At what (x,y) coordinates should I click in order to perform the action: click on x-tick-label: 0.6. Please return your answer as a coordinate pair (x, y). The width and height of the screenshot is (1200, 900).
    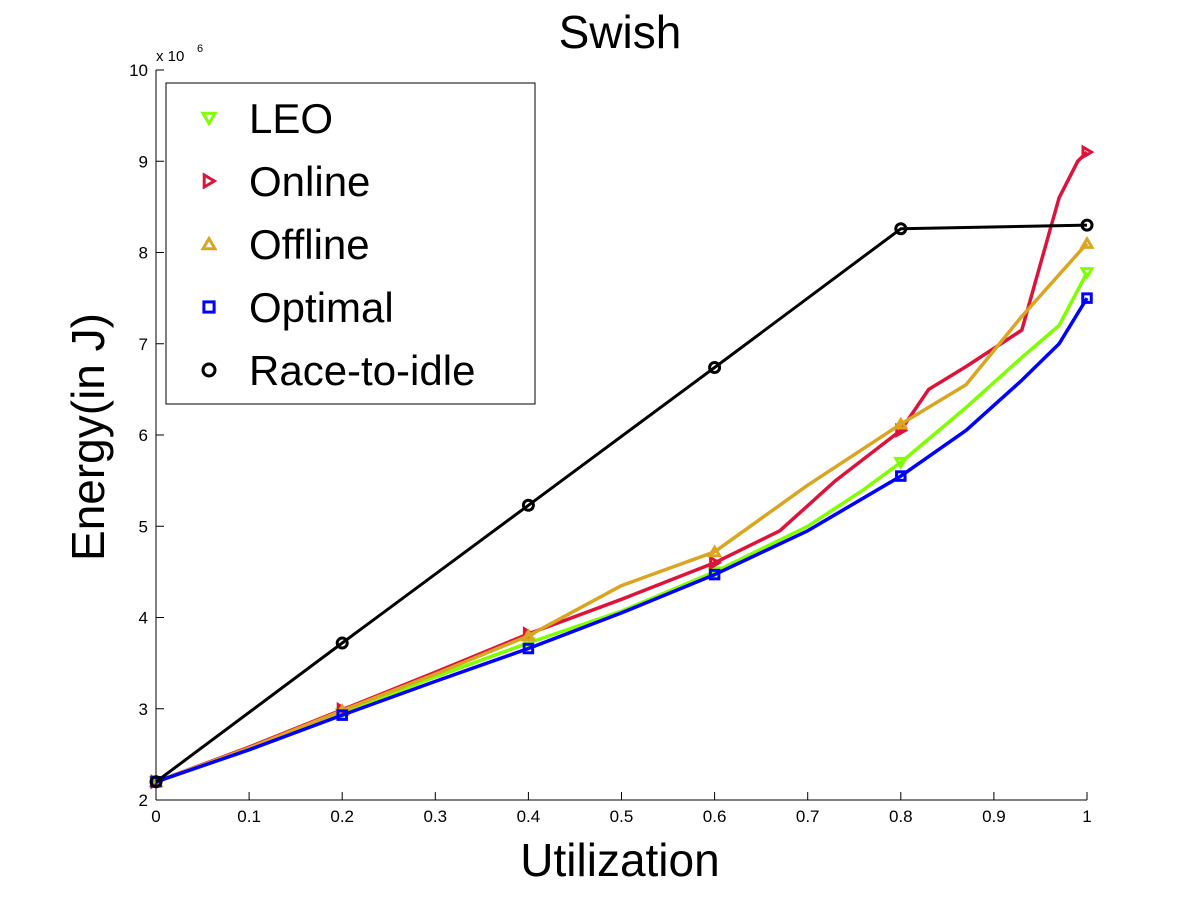
    Looking at the image, I should click on (715, 816).